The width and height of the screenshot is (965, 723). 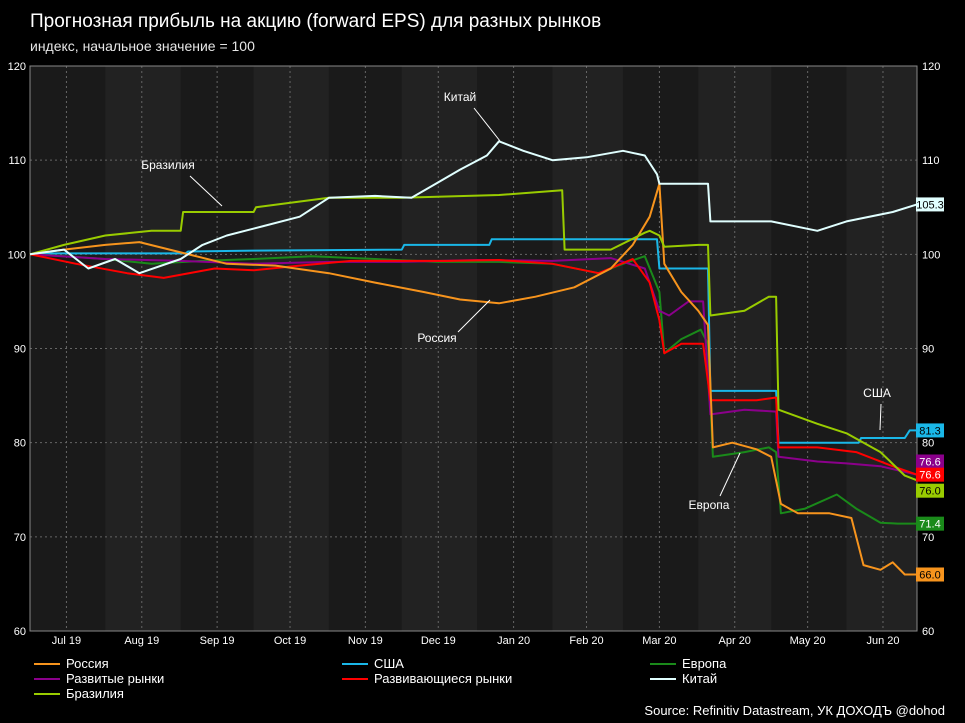 What do you see at coordinates (931, 161) in the screenshot?
I see `y-tick-label-right: 110` at bounding box center [931, 161].